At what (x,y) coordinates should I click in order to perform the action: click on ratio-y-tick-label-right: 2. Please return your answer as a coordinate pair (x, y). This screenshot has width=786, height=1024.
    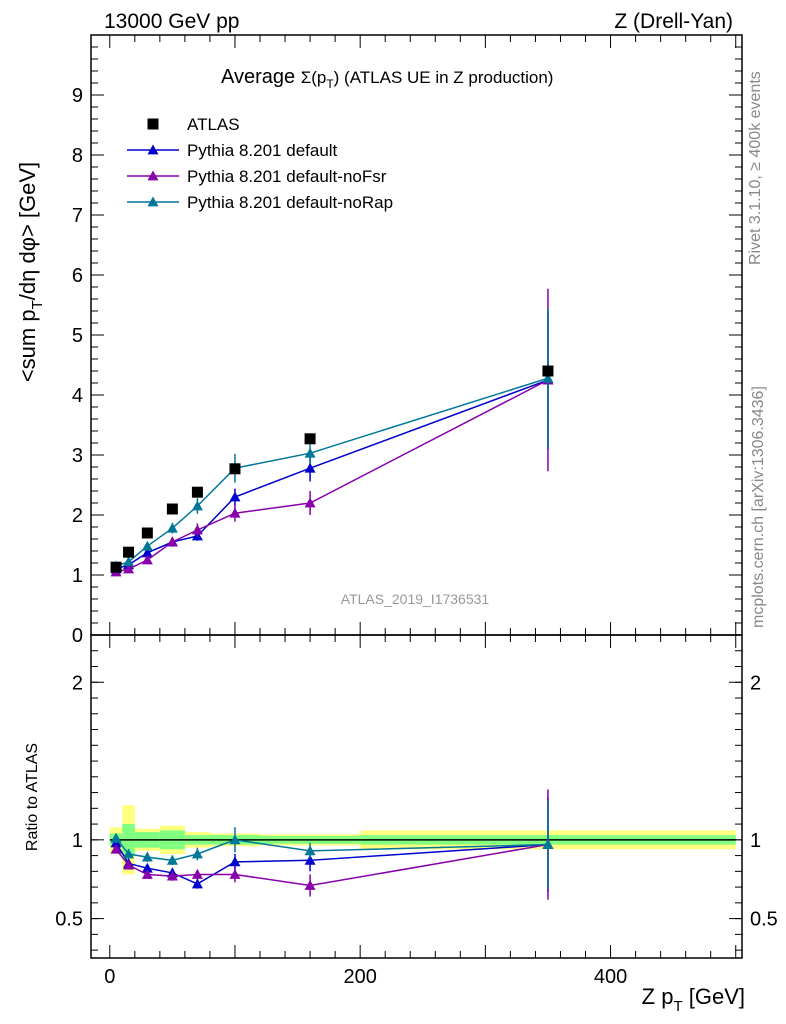
    Looking at the image, I should click on (755, 683).